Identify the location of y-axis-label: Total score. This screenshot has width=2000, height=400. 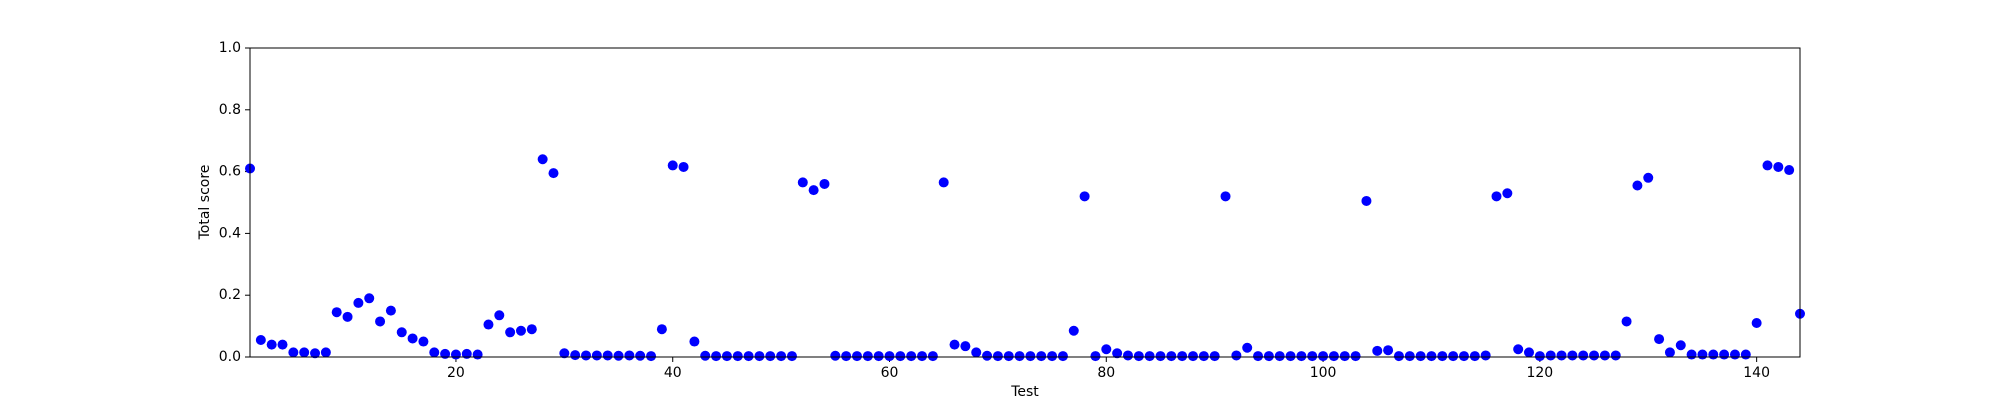
(205, 203).